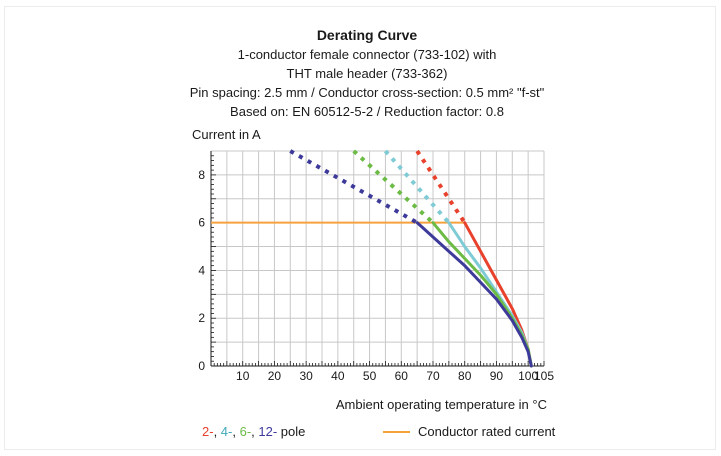 This screenshot has height=456, width=721. Describe the element at coordinates (266, 431) in the screenshot. I see `legend-pole-part: 12-` at that location.